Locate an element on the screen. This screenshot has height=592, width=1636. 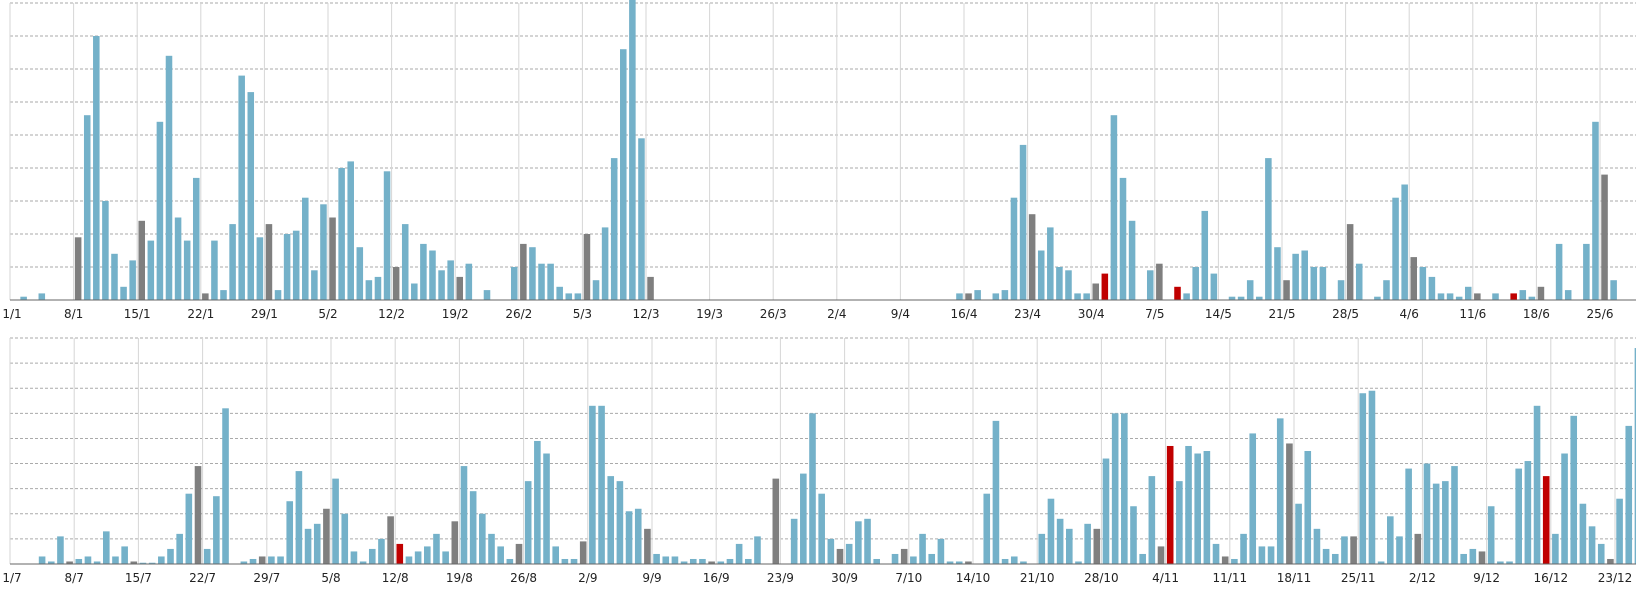
x-tick-label: 16/4 is located at coordinates (964, 314).